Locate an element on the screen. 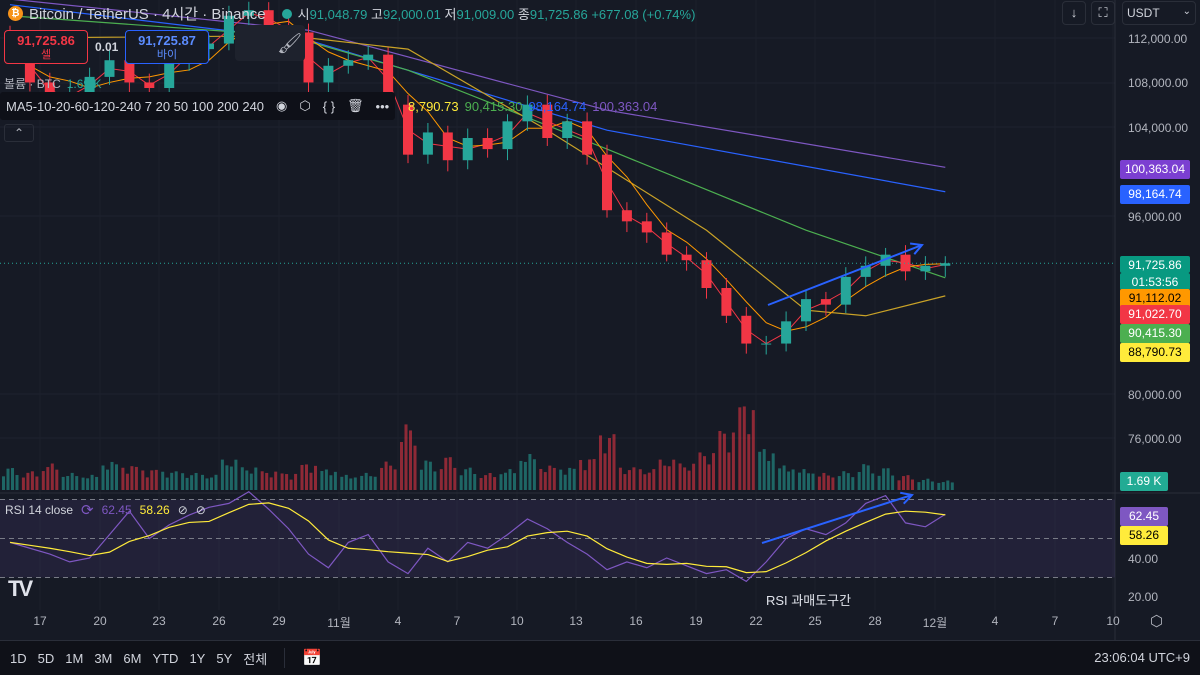 The height and width of the screenshot is (675, 1200). time-axis-tick: 13 is located at coordinates (576, 621).